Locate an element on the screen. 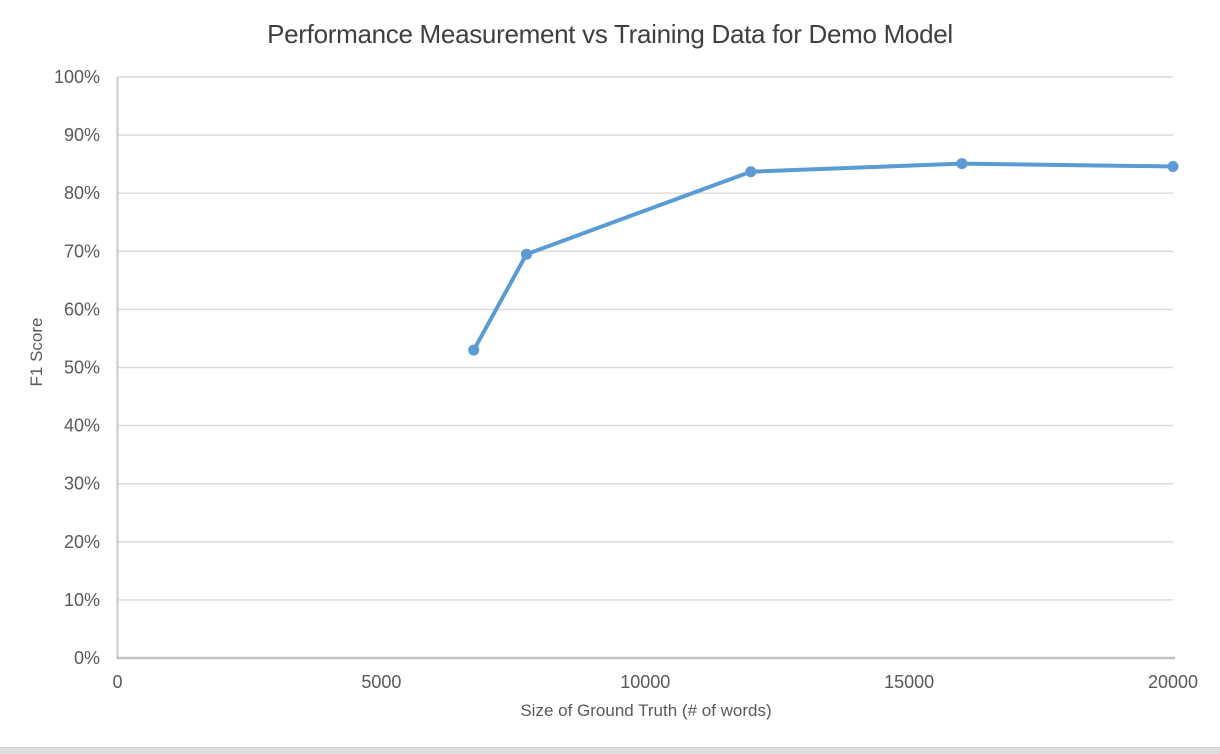  f1-score-line is located at coordinates (823, 257).